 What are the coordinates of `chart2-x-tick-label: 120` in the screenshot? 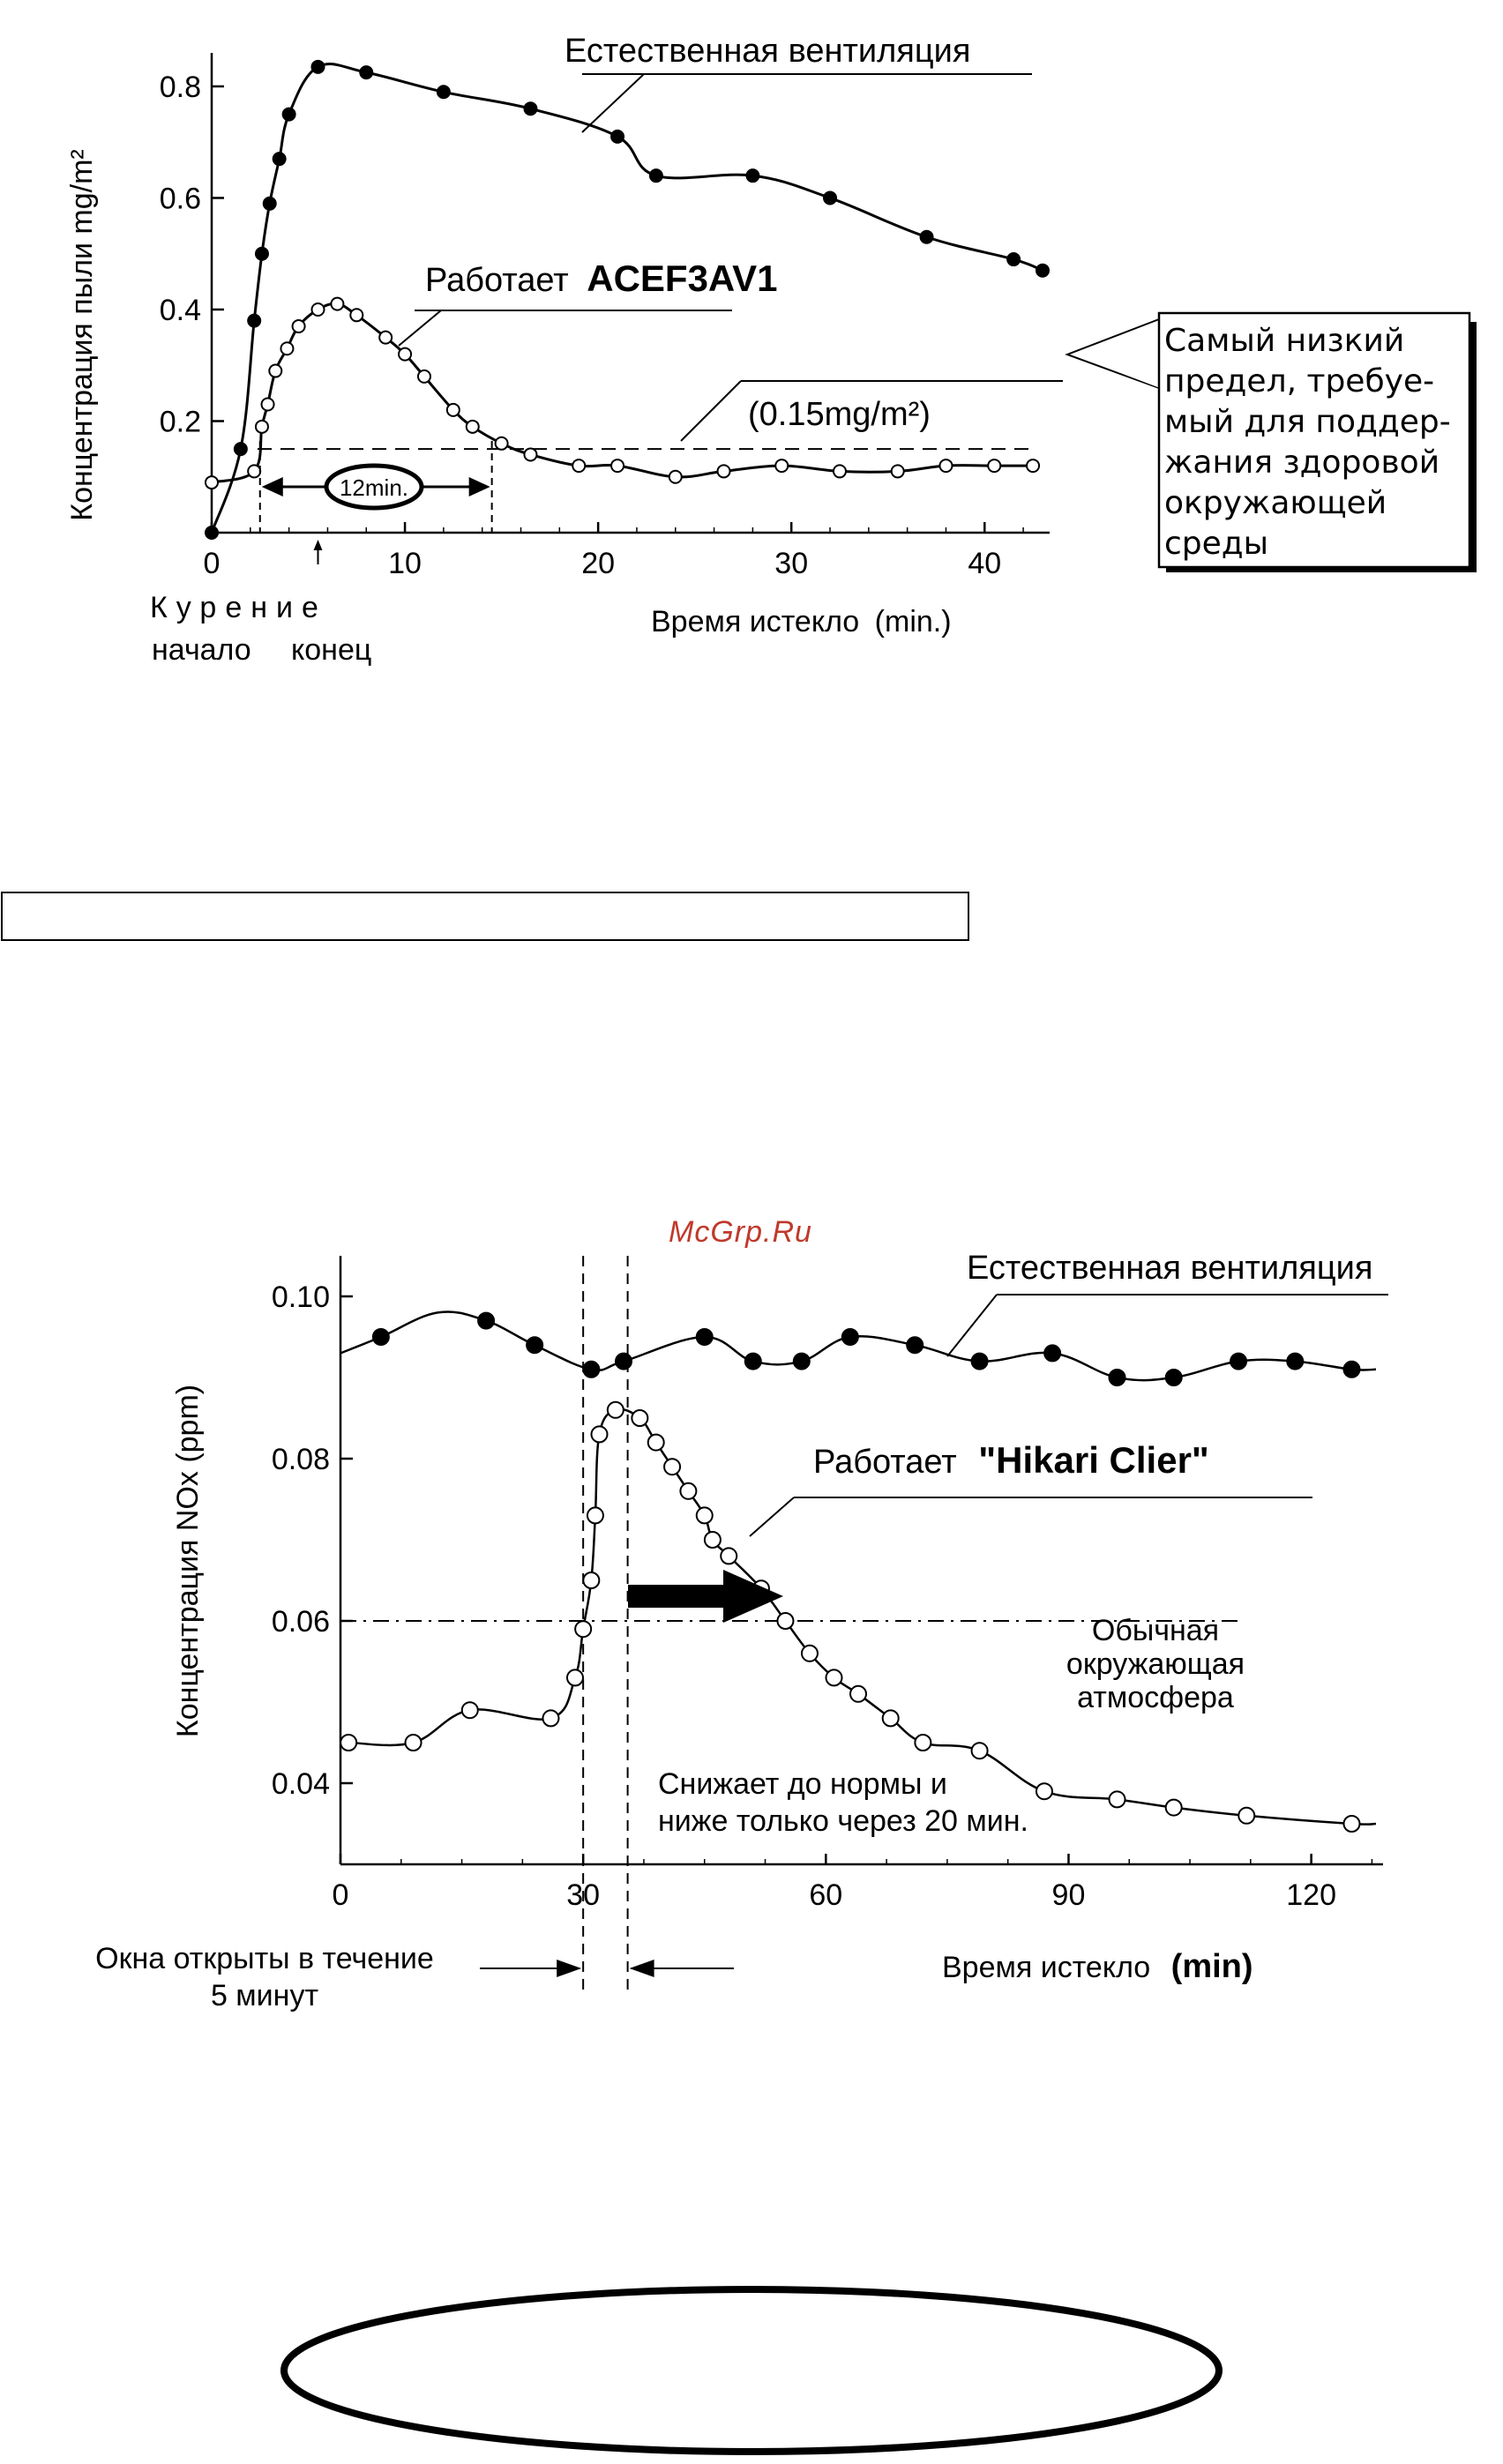 It's located at (1311, 1895).